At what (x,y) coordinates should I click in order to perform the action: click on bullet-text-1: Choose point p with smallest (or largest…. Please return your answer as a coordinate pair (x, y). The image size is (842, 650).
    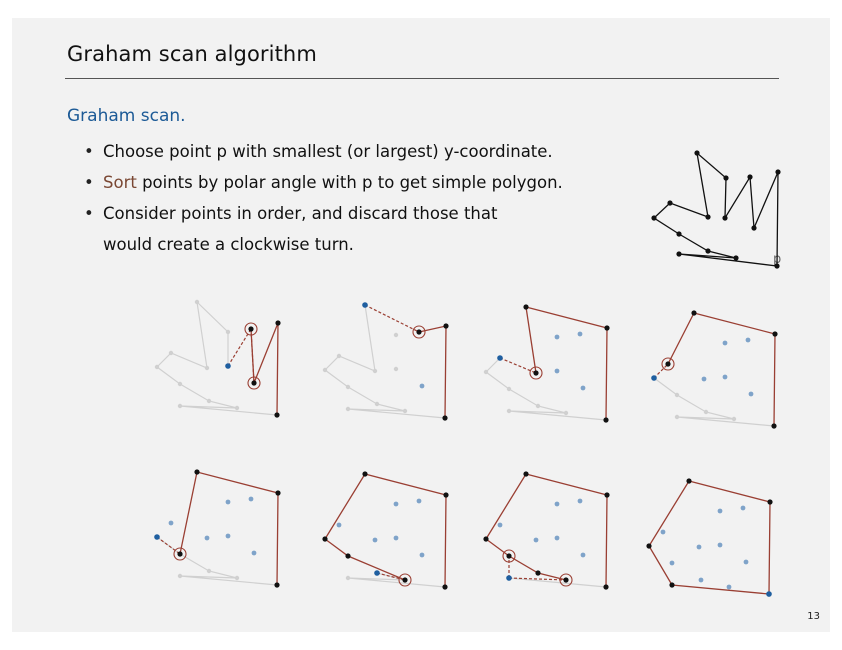
    Looking at the image, I should click on (328, 151).